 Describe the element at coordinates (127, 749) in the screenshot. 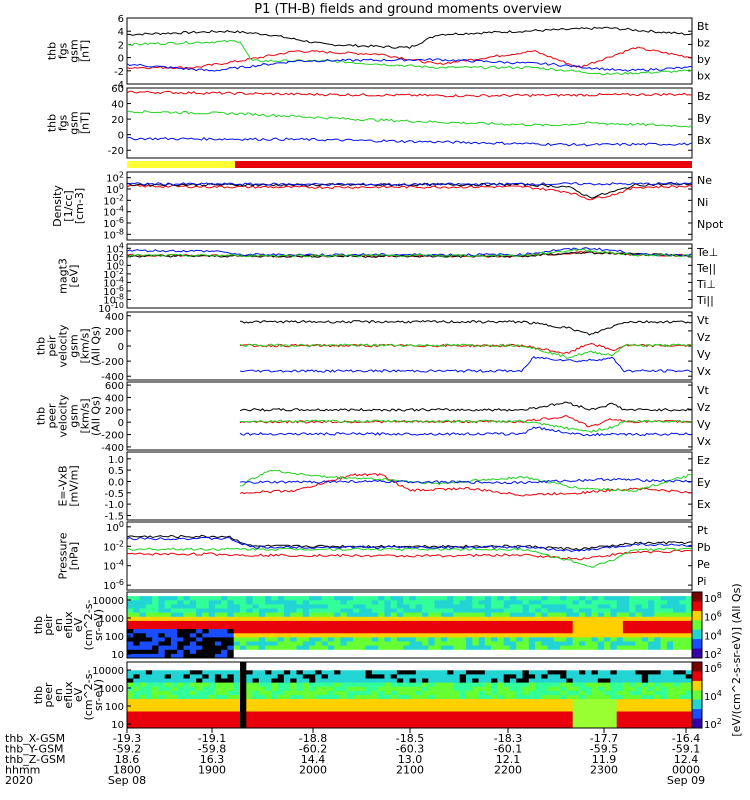

I see `footer-value: -59.2` at that location.